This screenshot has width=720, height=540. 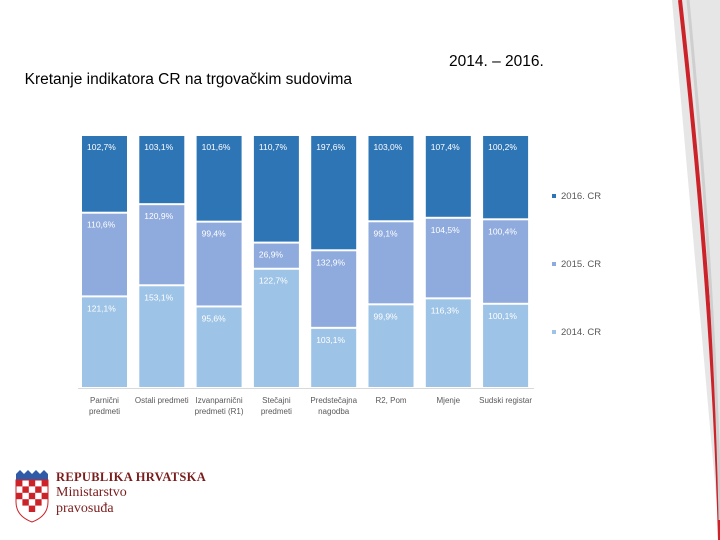 What do you see at coordinates (330, 262) in the screenshot?
I see `data-label: 132,9%` at bounding box center [330, 262].